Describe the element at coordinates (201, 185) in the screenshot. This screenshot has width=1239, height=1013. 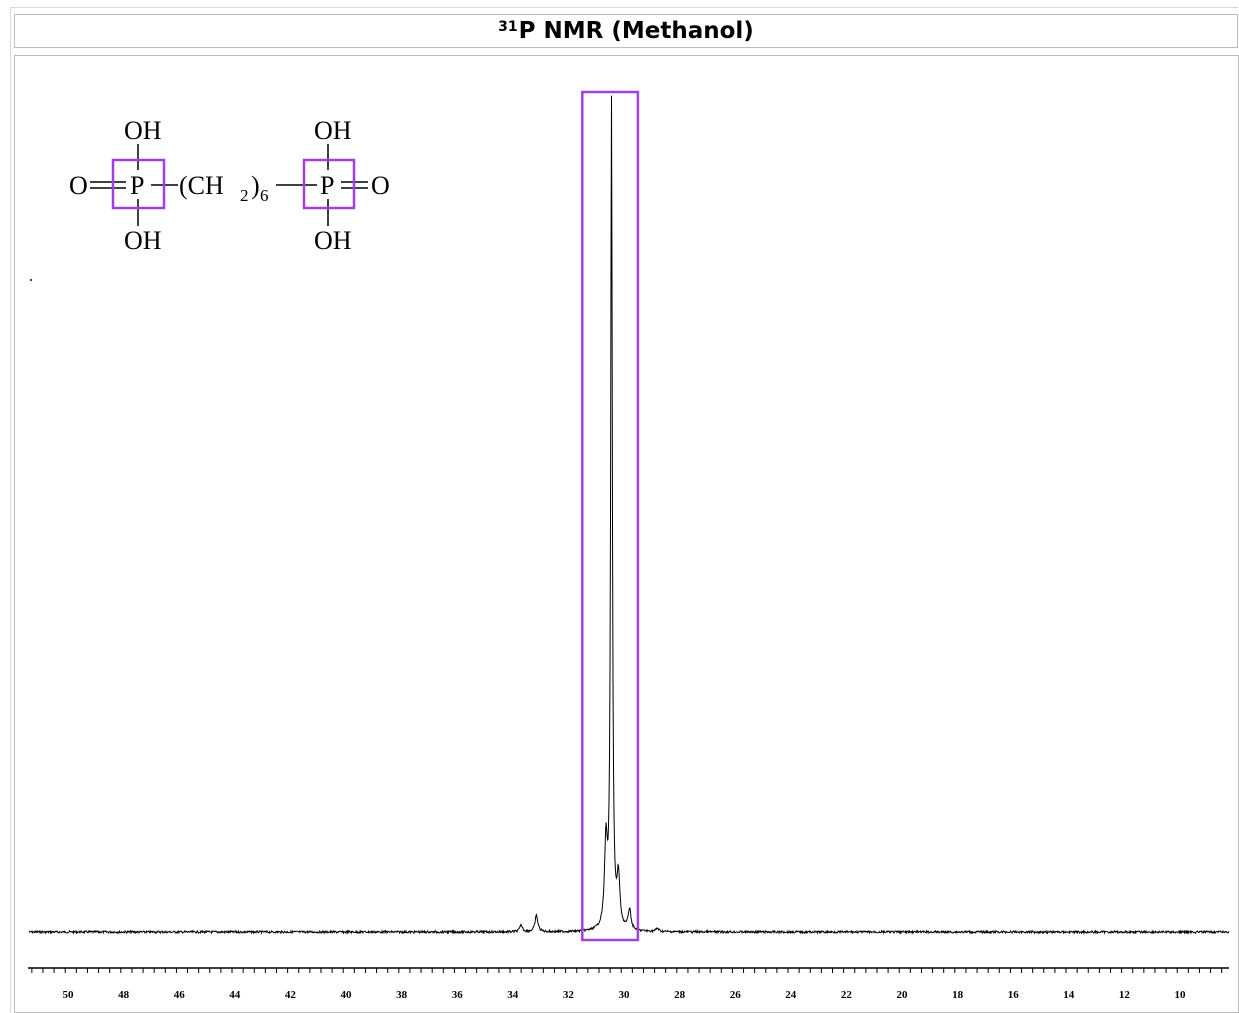
I see `chain-open: (CH` at that location.